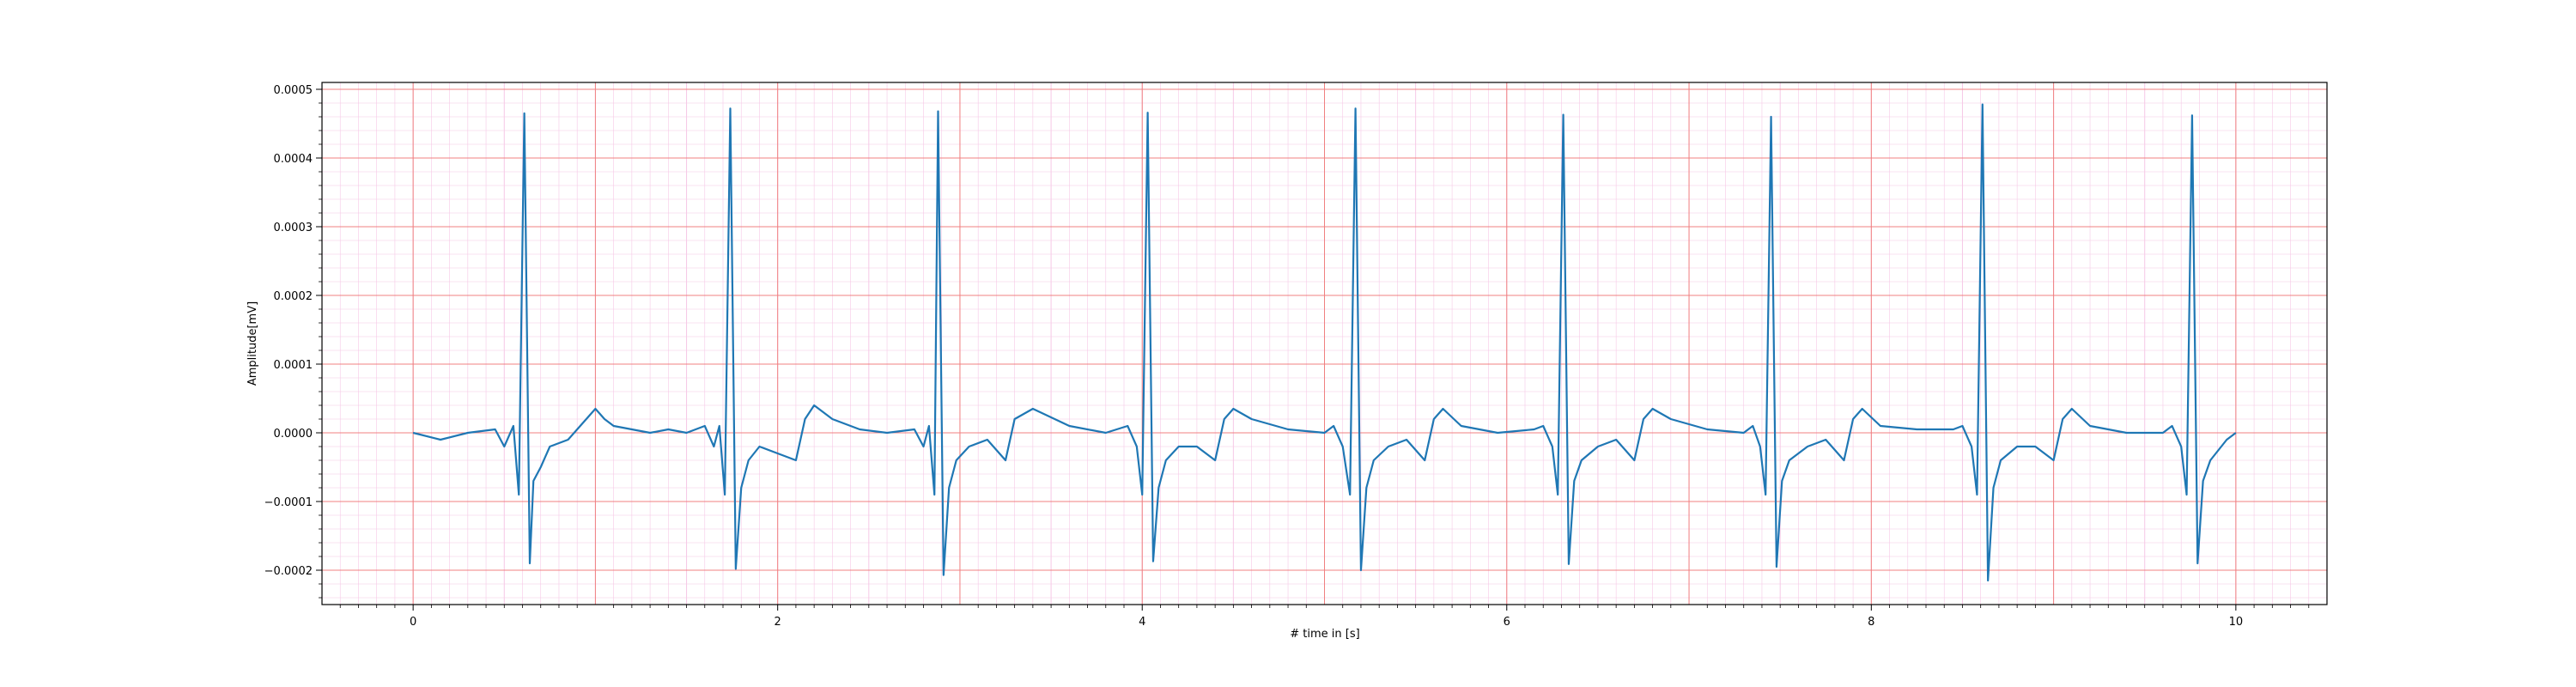 This screenshot has height=687, width=2576. I want to click on x-tick-label: 8, so click(1871, 622).